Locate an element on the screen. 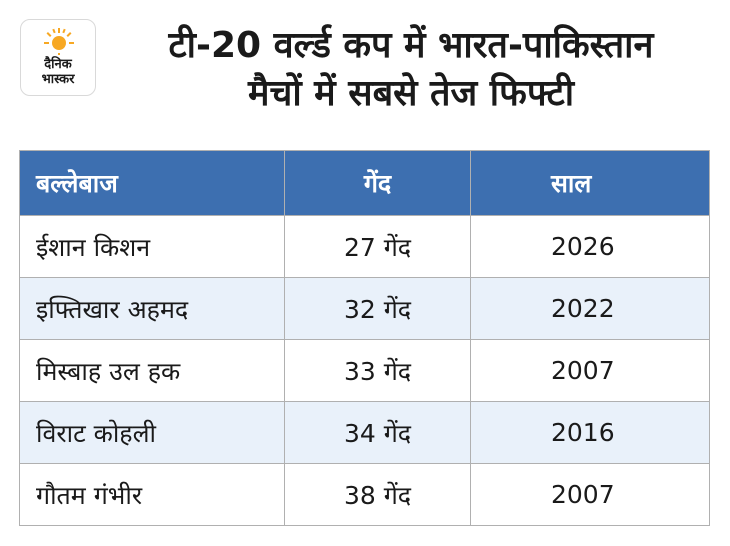  title-line-2: मैचों में सबसे तेज फिफ्टी is located at coordinates (411, 93).